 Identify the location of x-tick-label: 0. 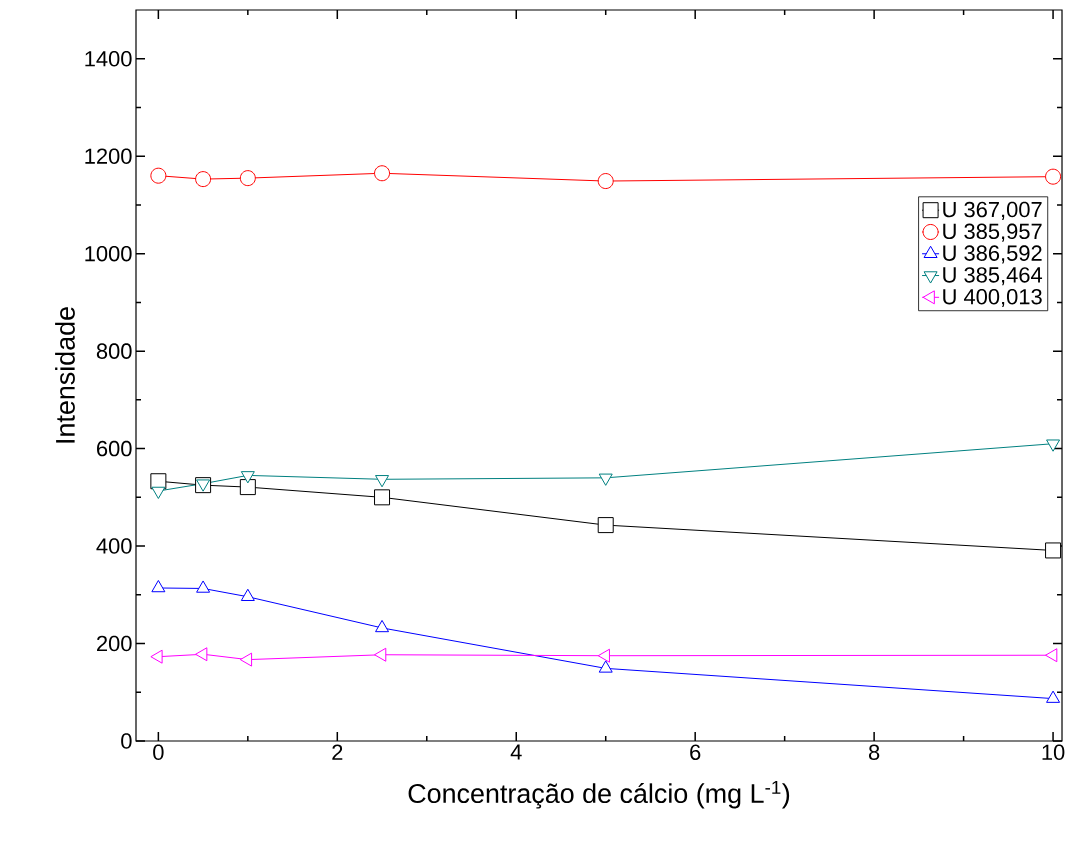
(158, 752).